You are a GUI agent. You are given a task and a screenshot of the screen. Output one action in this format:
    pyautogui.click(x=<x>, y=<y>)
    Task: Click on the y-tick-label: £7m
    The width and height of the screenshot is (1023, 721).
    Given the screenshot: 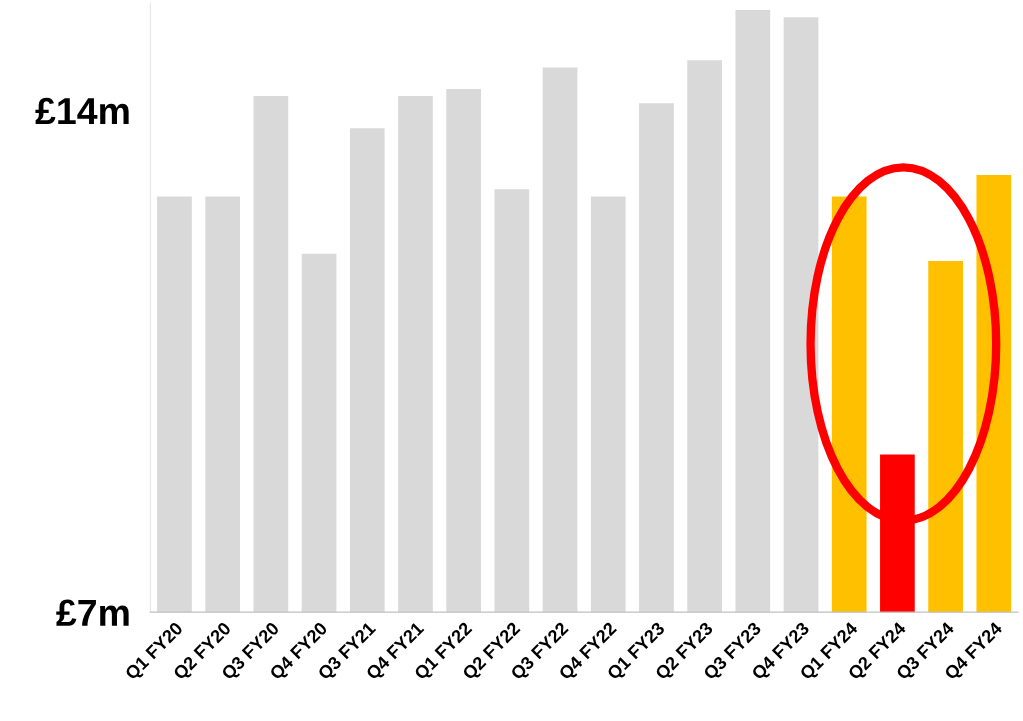 What is the action you would take?
    pyautogui.click(x=92, y=612)
    